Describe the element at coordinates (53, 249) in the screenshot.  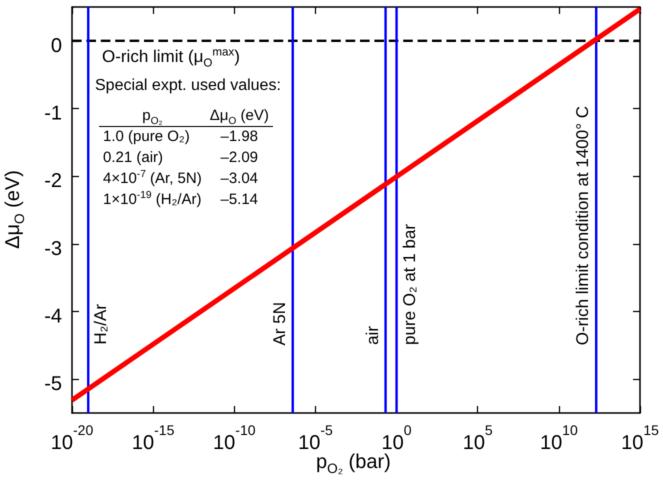
I see `y-tick-label: -3` at that location.